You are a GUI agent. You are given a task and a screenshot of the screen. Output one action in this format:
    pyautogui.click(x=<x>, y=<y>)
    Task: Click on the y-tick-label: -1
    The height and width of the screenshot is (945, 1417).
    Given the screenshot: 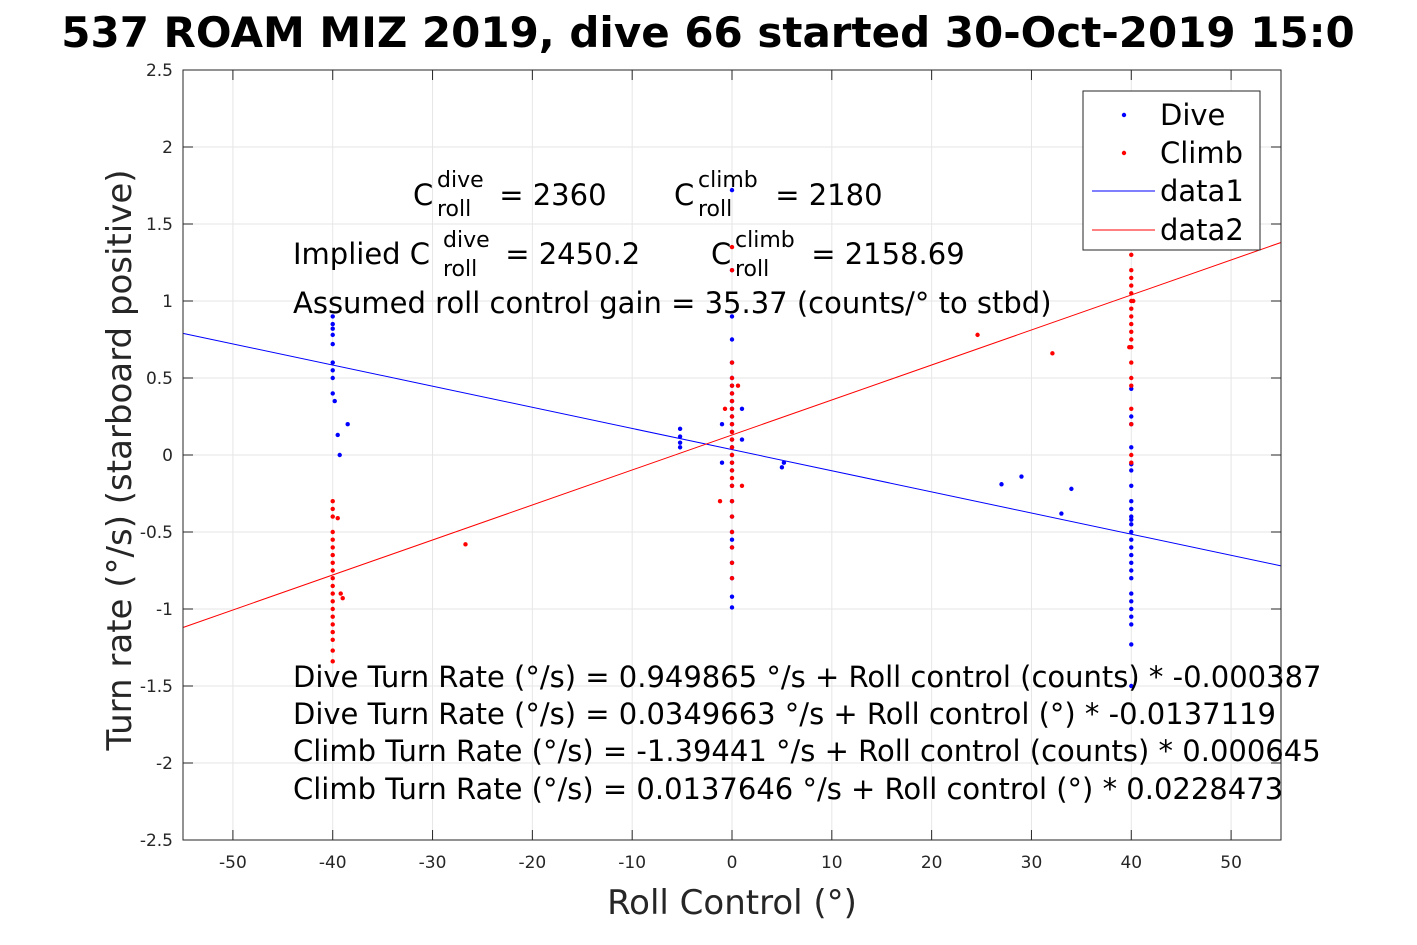 What is the action you would take?
    pyautogui.click(x=164, y=610)
    